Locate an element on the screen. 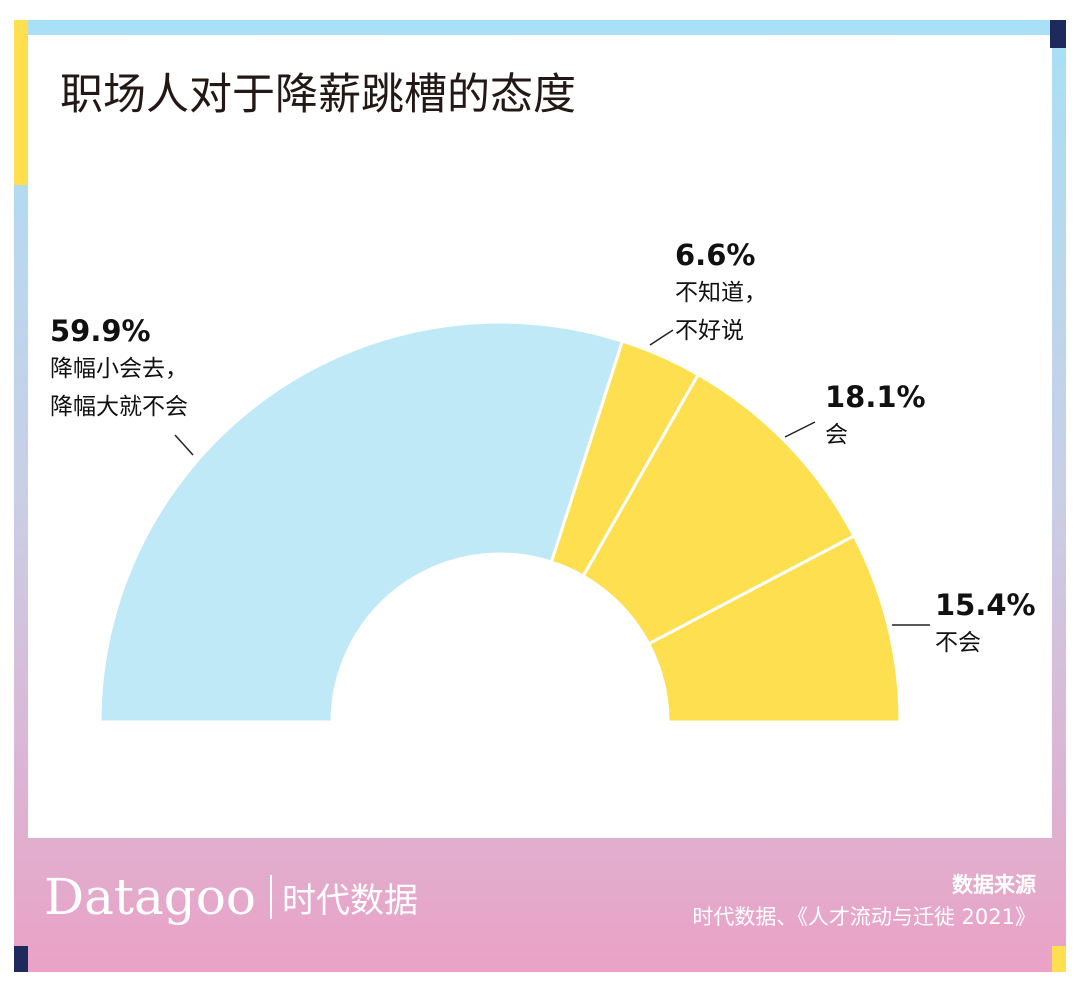 The width and height of the screenshot is (1080, 992). source-title: 数据来源 is located at coordinates (994, 885).